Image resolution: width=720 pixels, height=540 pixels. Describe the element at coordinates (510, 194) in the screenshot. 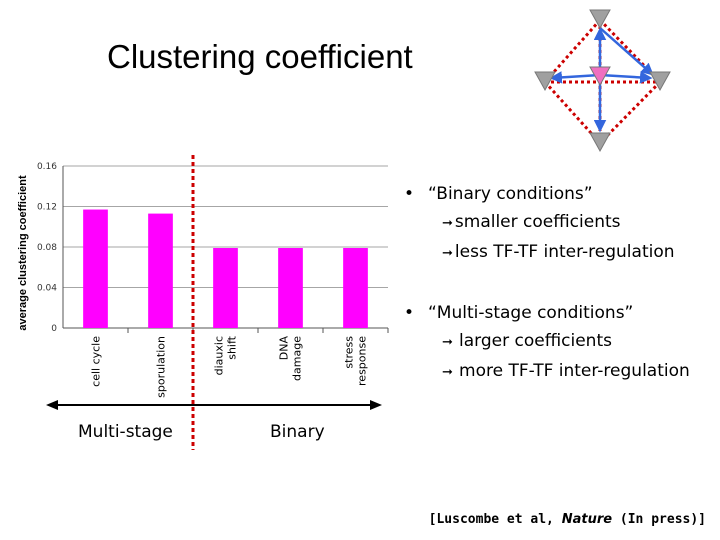

I see `bullet-heading: “Binary conditions”` at that location.